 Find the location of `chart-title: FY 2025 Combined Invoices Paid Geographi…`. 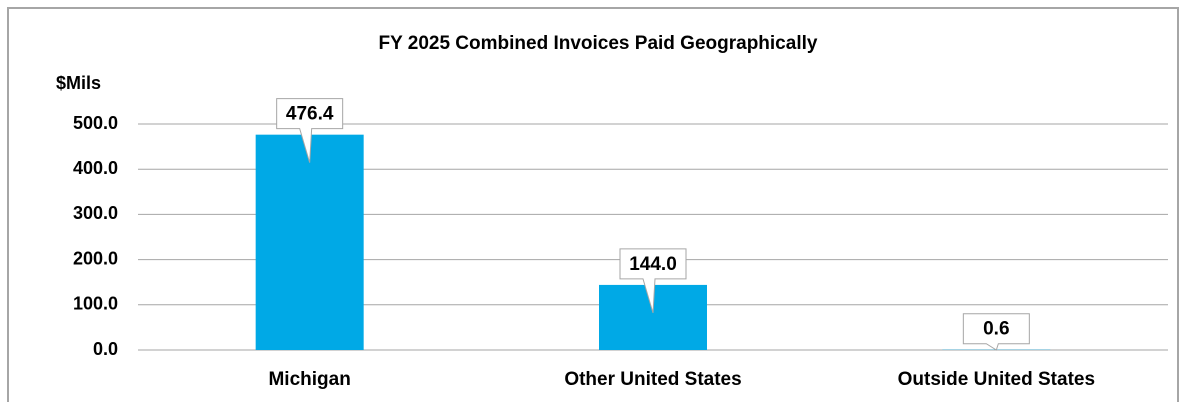

chart-title: FY 2025 Combined Invoices Paid Geographi… is located at coordinates (598, 43).